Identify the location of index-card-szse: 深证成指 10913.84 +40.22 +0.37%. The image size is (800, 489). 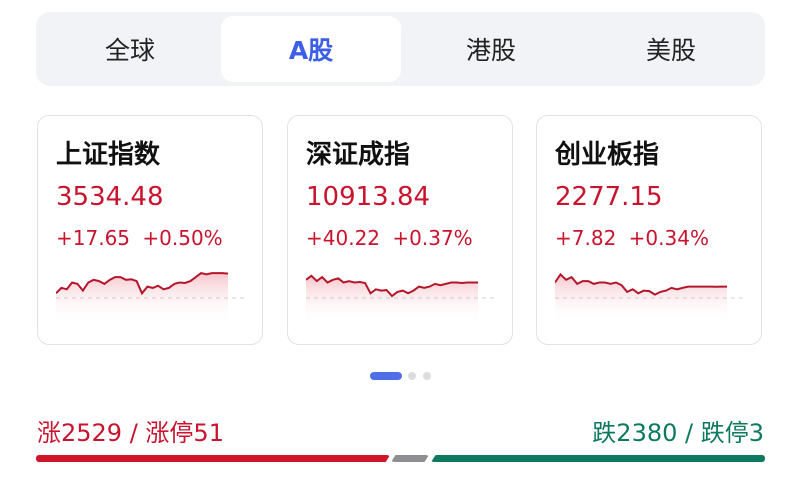
(400, 230).